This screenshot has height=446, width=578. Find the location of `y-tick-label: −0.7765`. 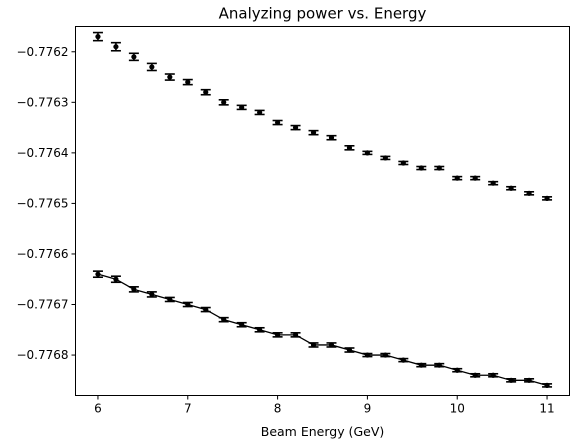

y-tick-label: −0.7765 is located at coordinates (42, 203).